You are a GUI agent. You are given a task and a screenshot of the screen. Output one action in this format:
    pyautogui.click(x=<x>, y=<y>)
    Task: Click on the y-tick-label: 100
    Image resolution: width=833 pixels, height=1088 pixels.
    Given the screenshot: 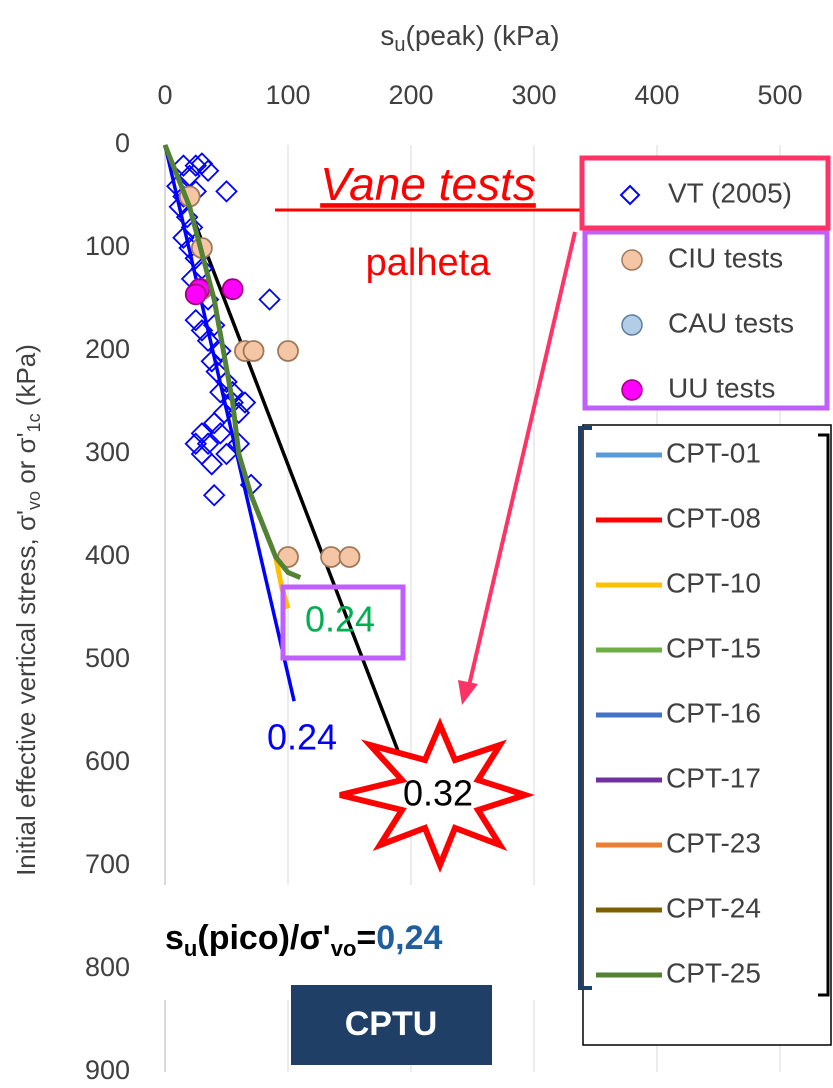 What is the action you would take?
    pyautogui.click(x=107, y=246)
    